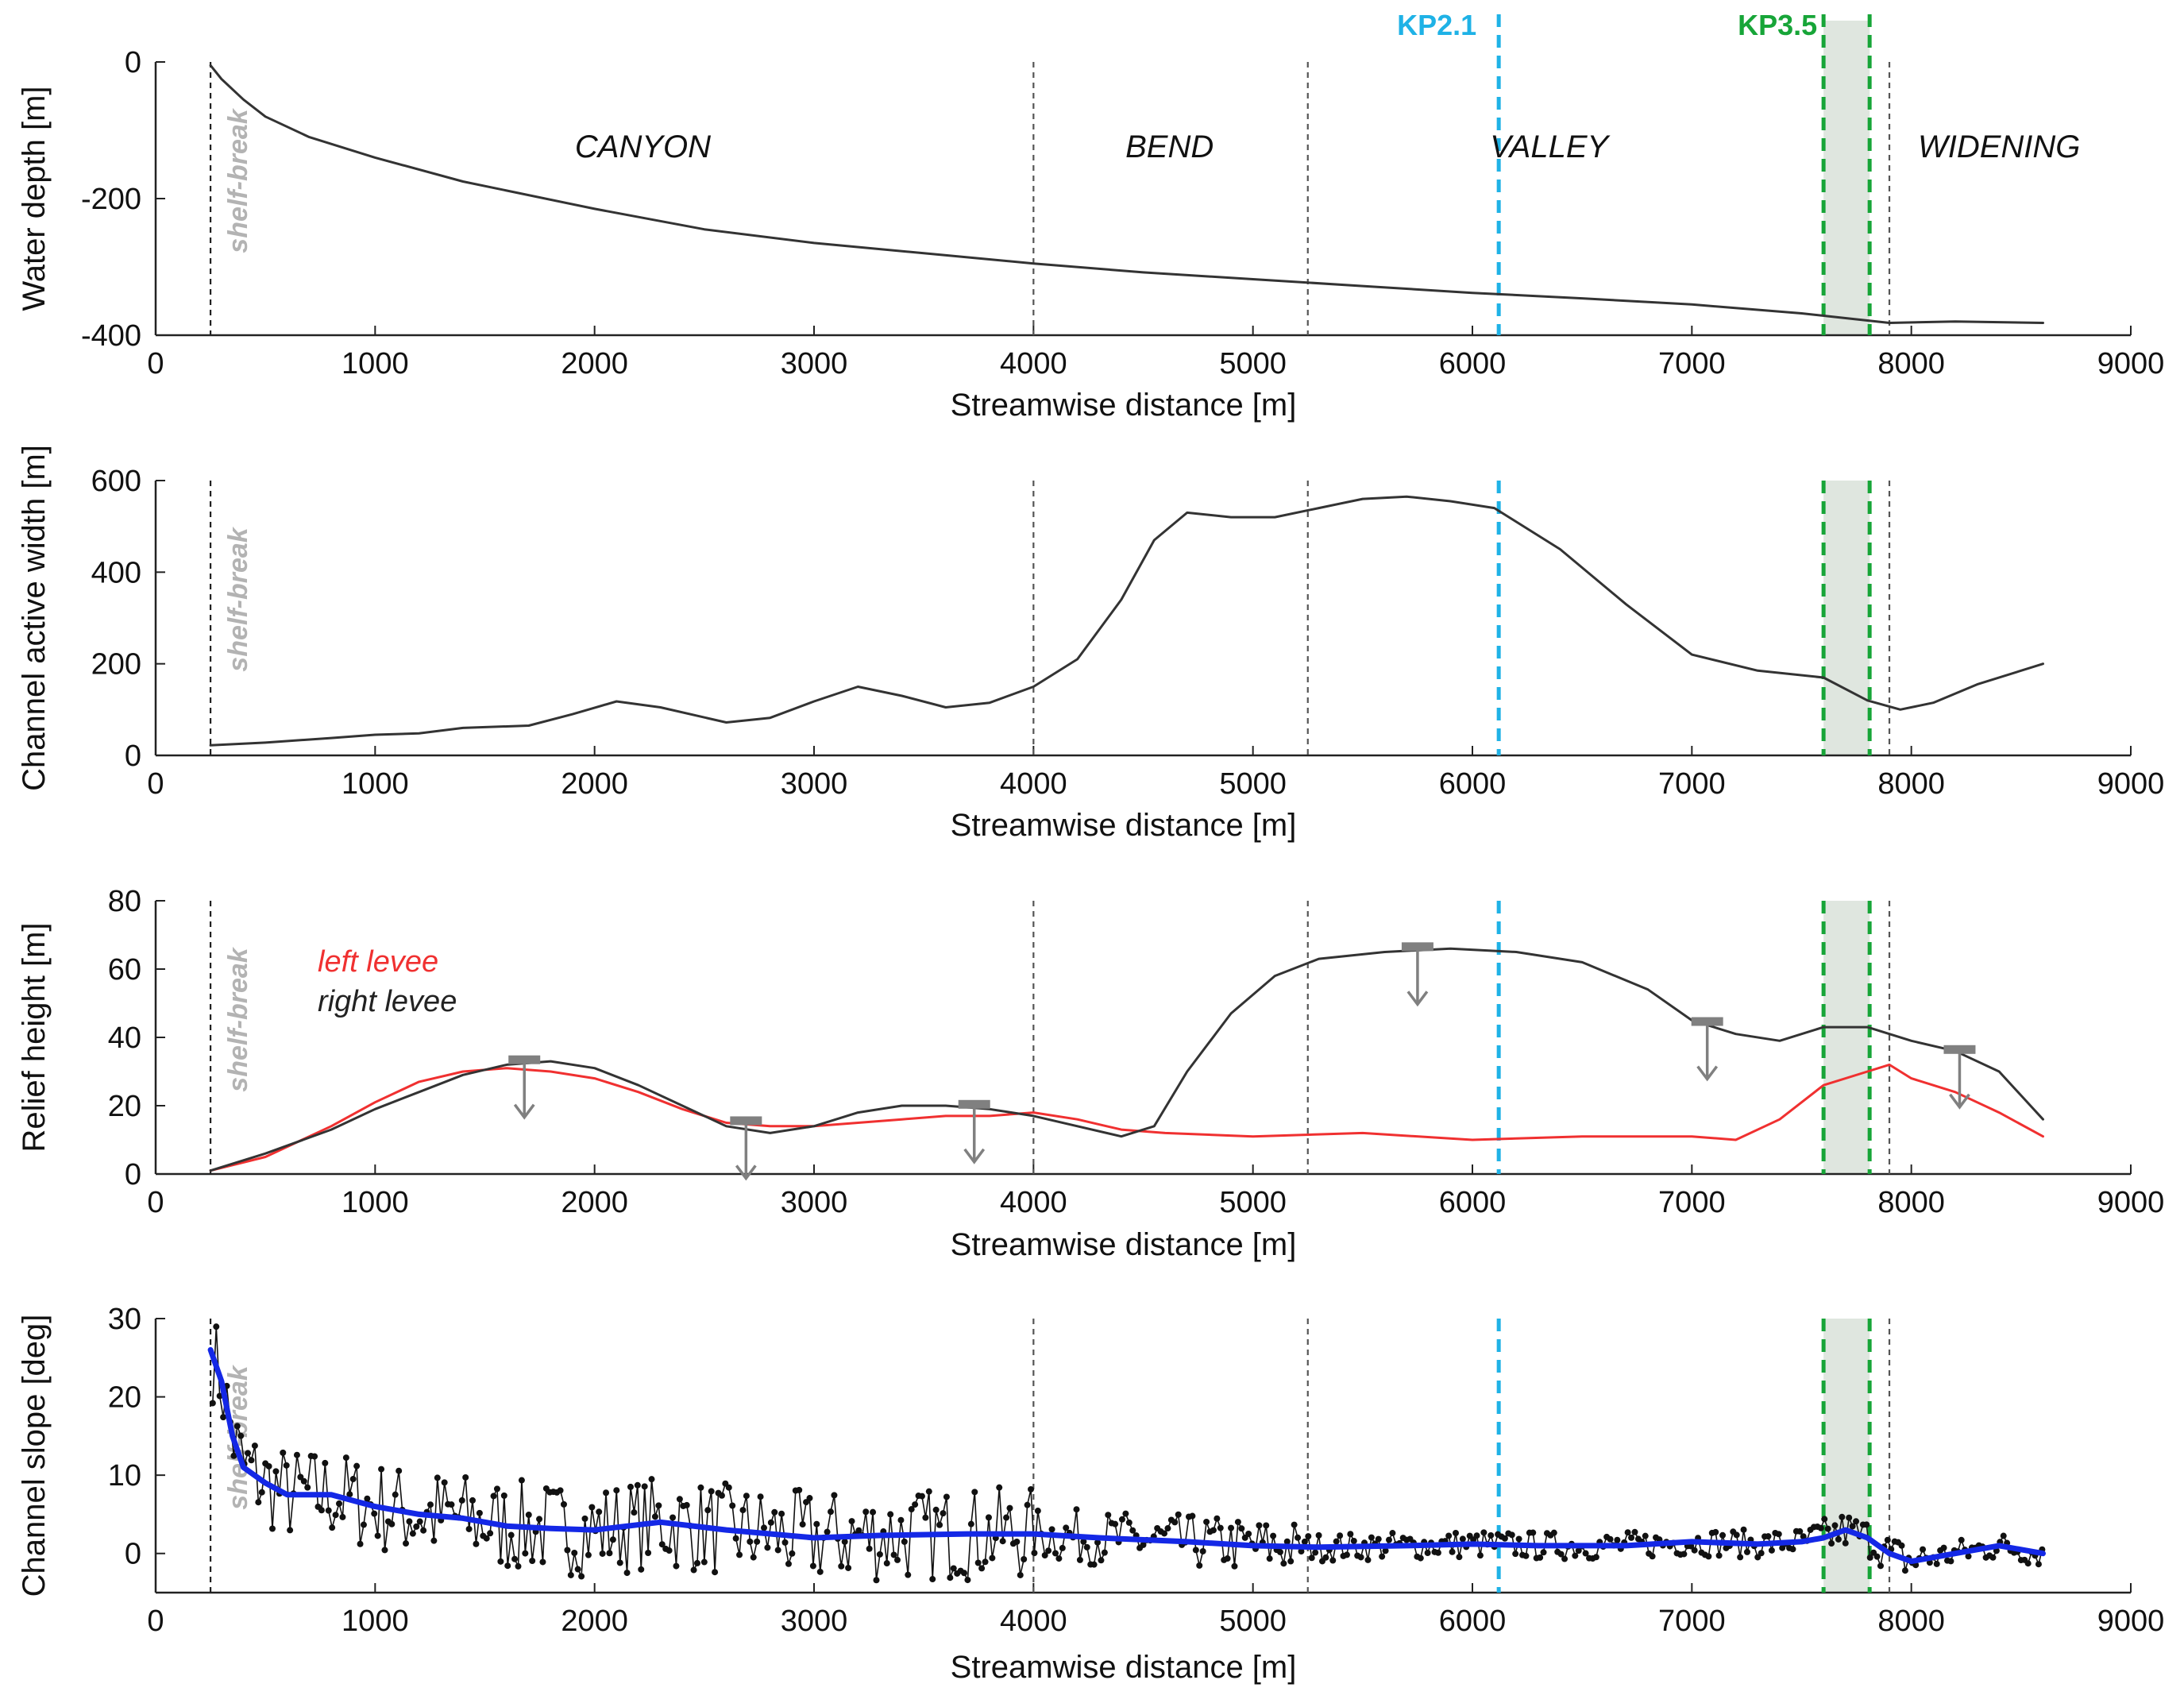 The image size is (2184, 1707). Describe the element at coordinates (1777, 25) in the screenshot. I see `kp35-label: KP3.5` at that location.